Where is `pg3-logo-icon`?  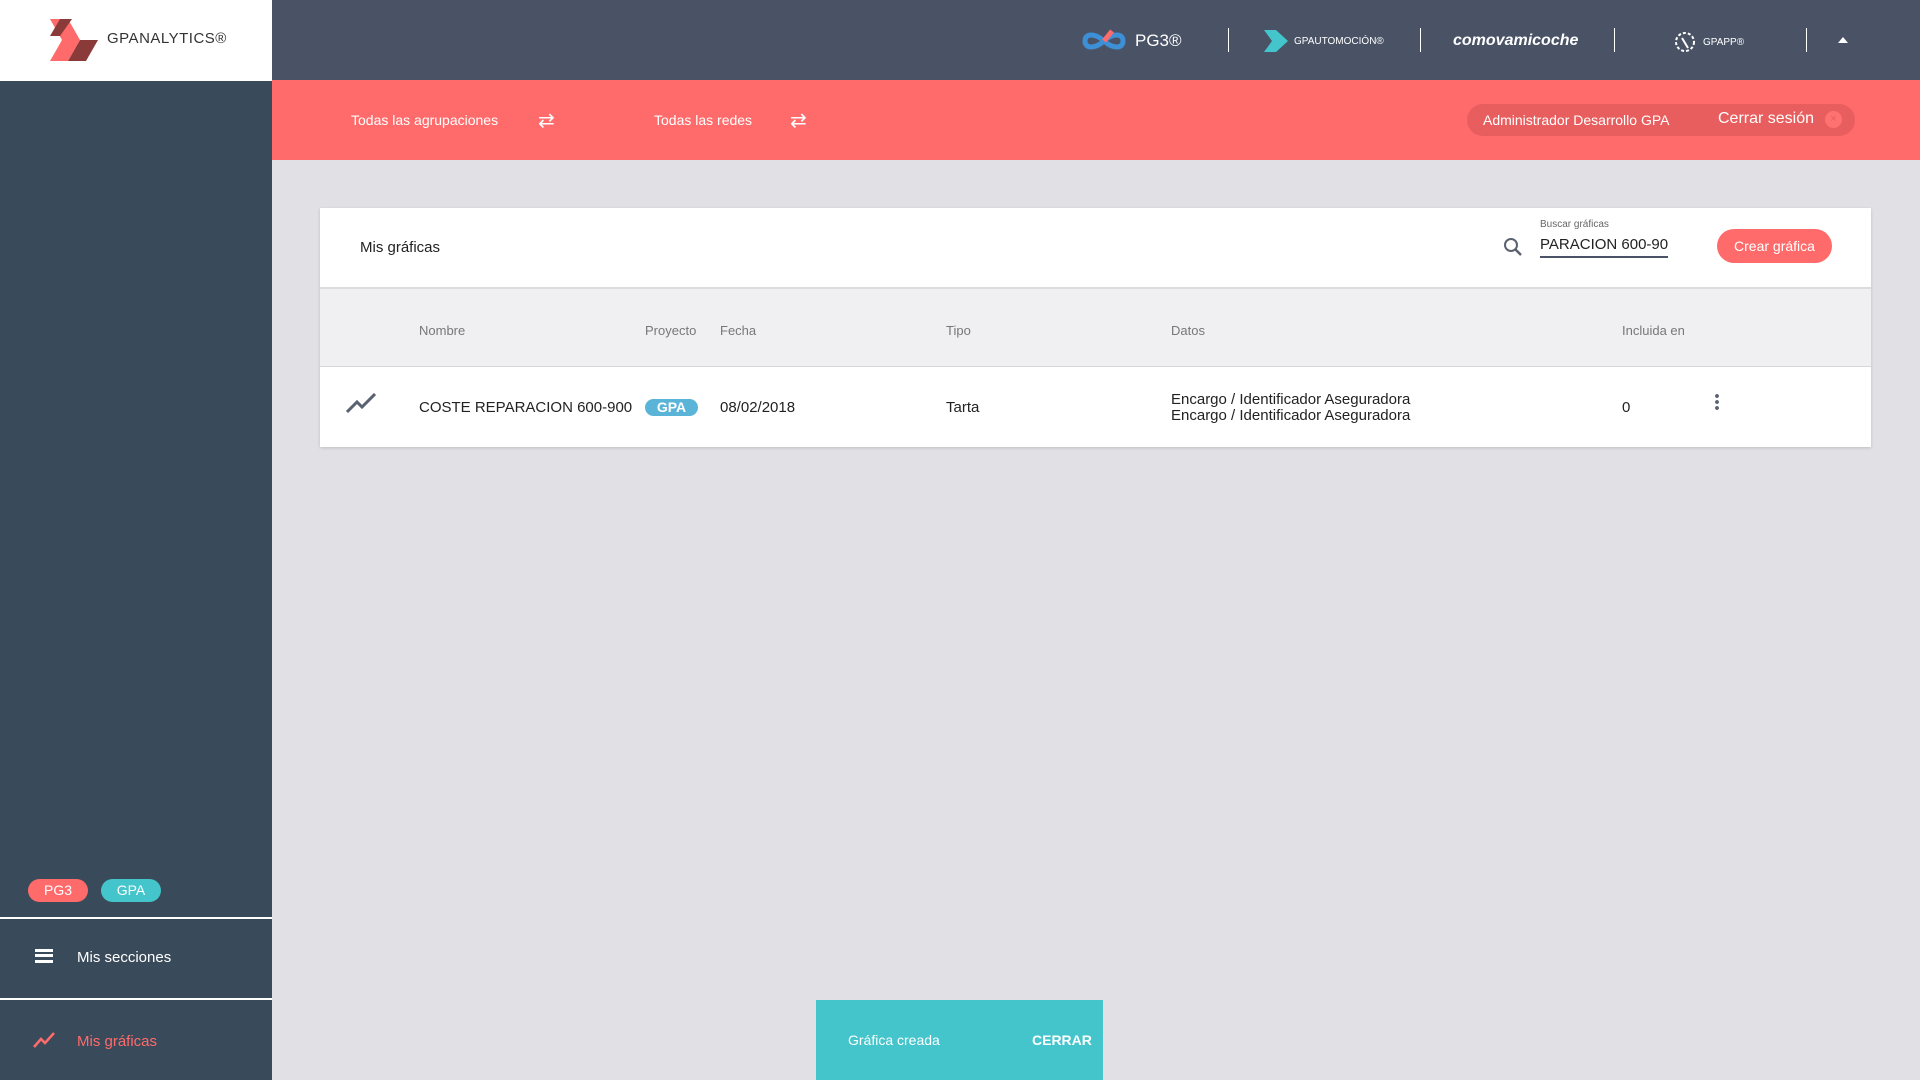
pg3-logo-icon is located at coordinates (1104, 39).